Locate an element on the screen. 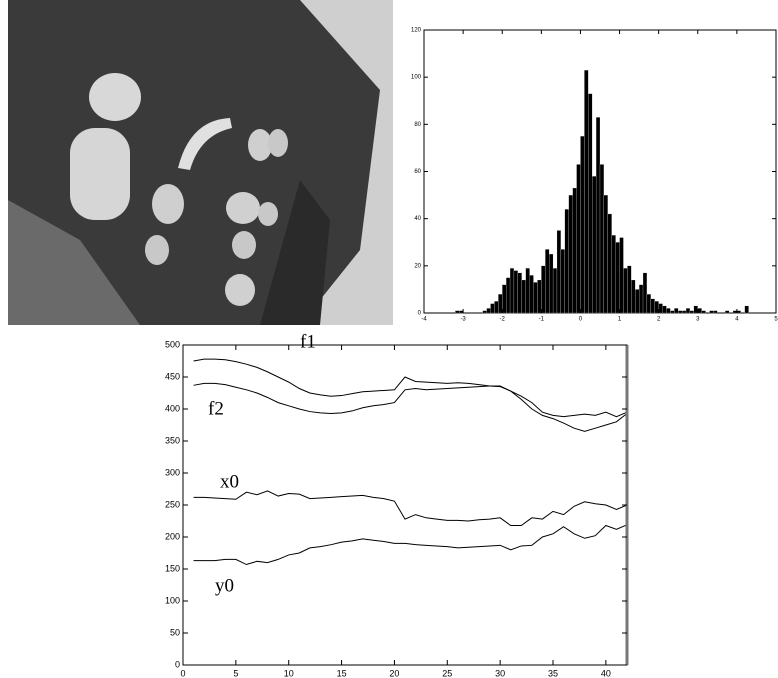 The width and height of the screenshot is (778, 678). x-tick-label: 2 is located at coordinates (659, 320).